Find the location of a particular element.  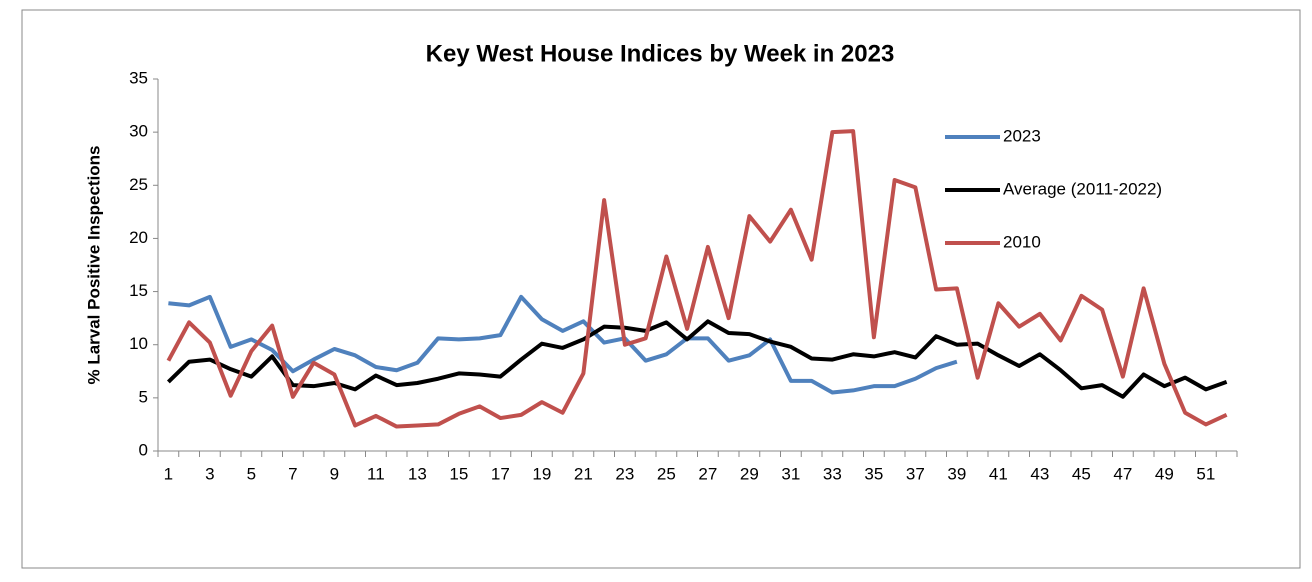

x-tick-label: 35 is located at coordinates (873, 473).